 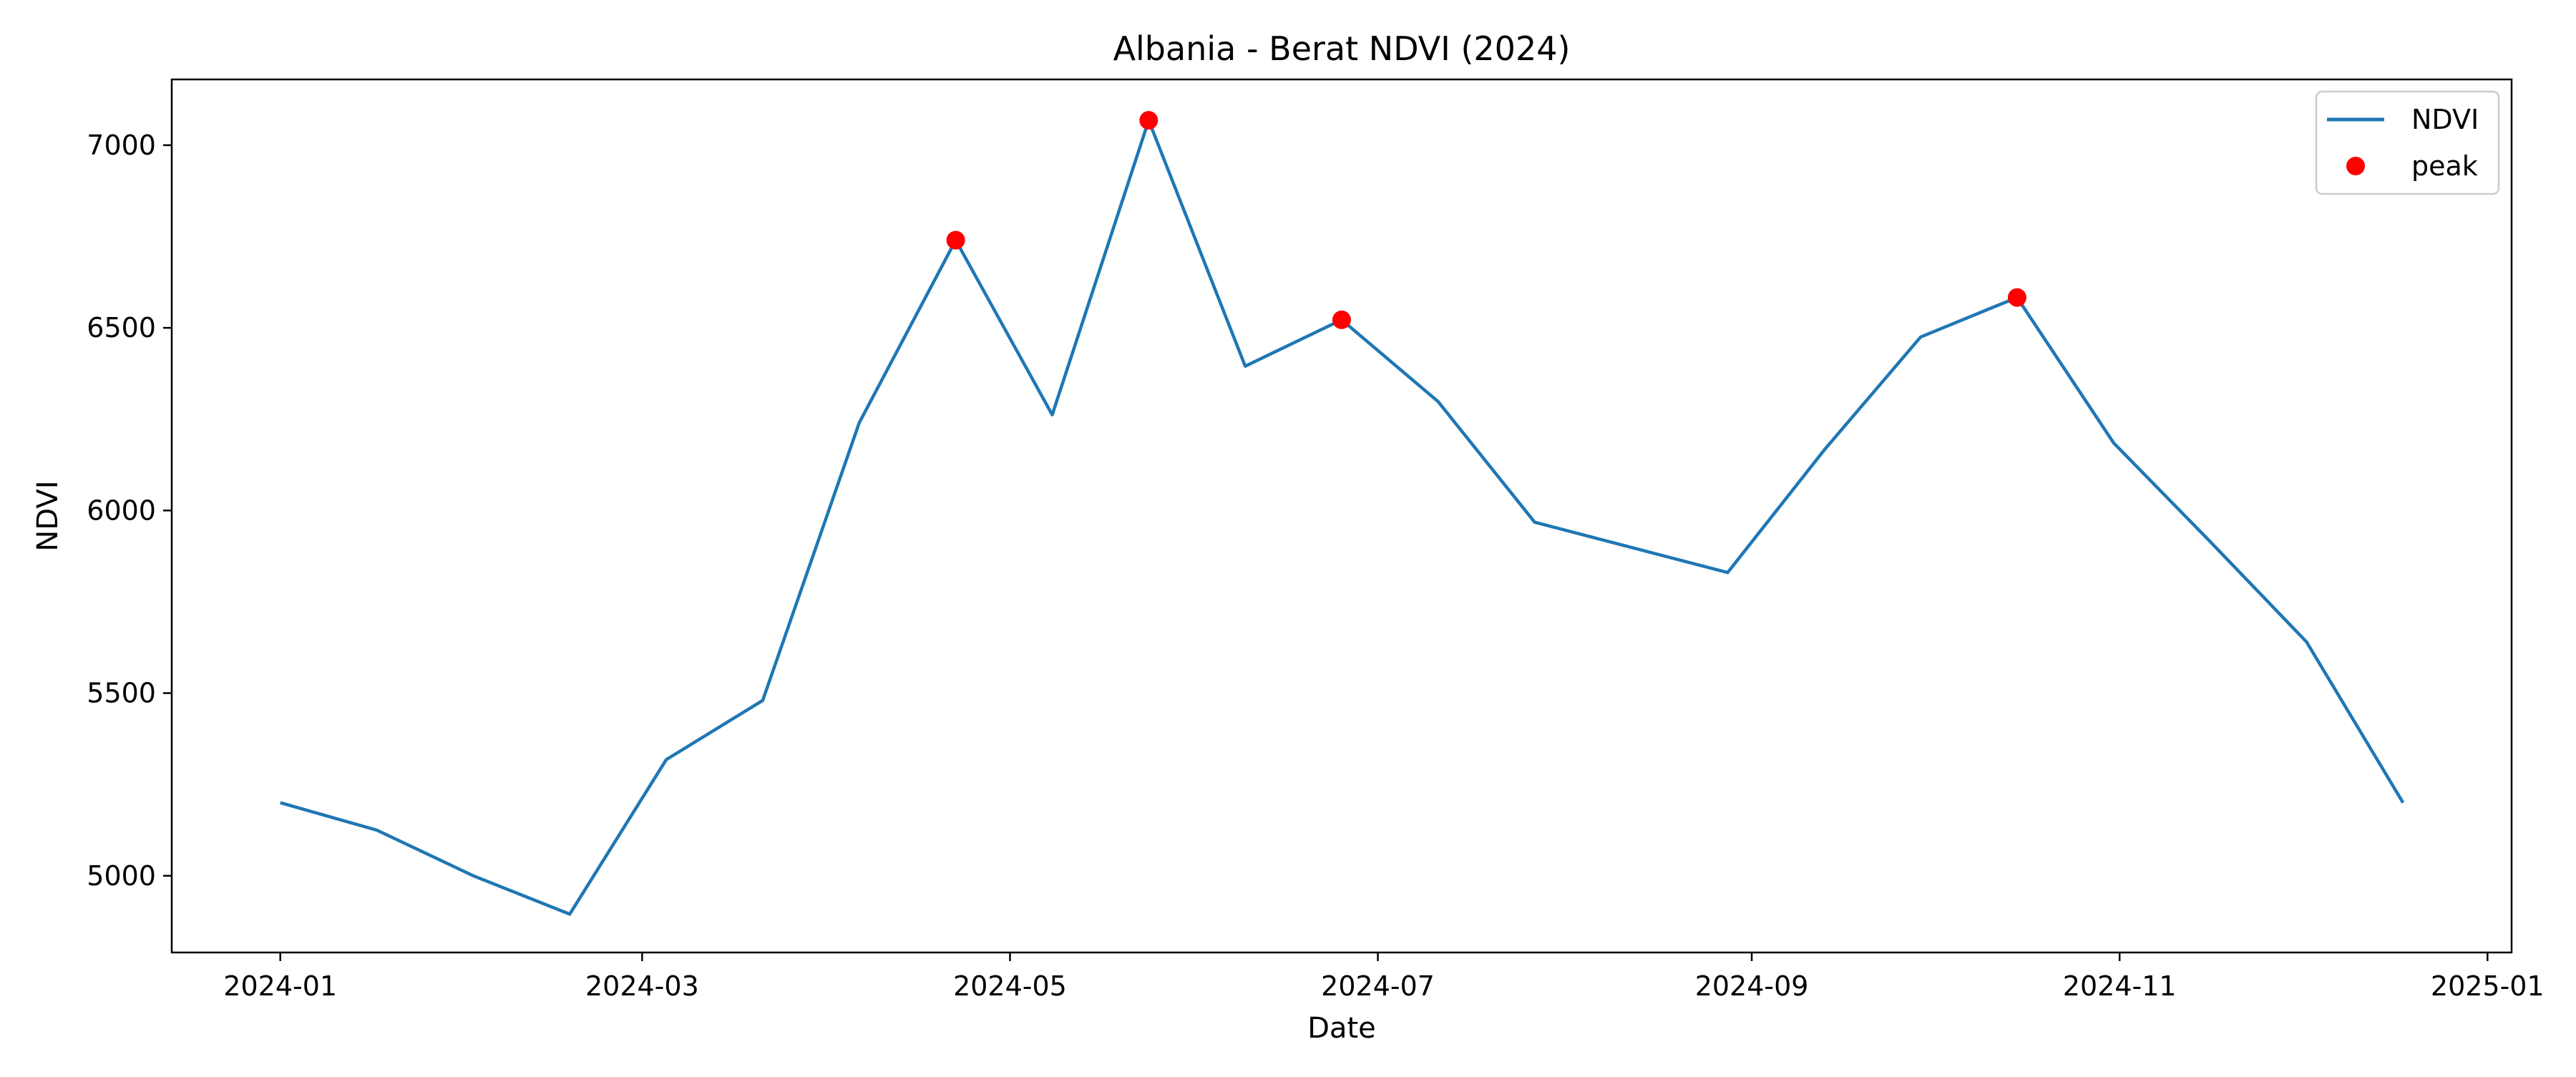 I want to click on y-tick-label: 5500, so click(x=122, y=693).